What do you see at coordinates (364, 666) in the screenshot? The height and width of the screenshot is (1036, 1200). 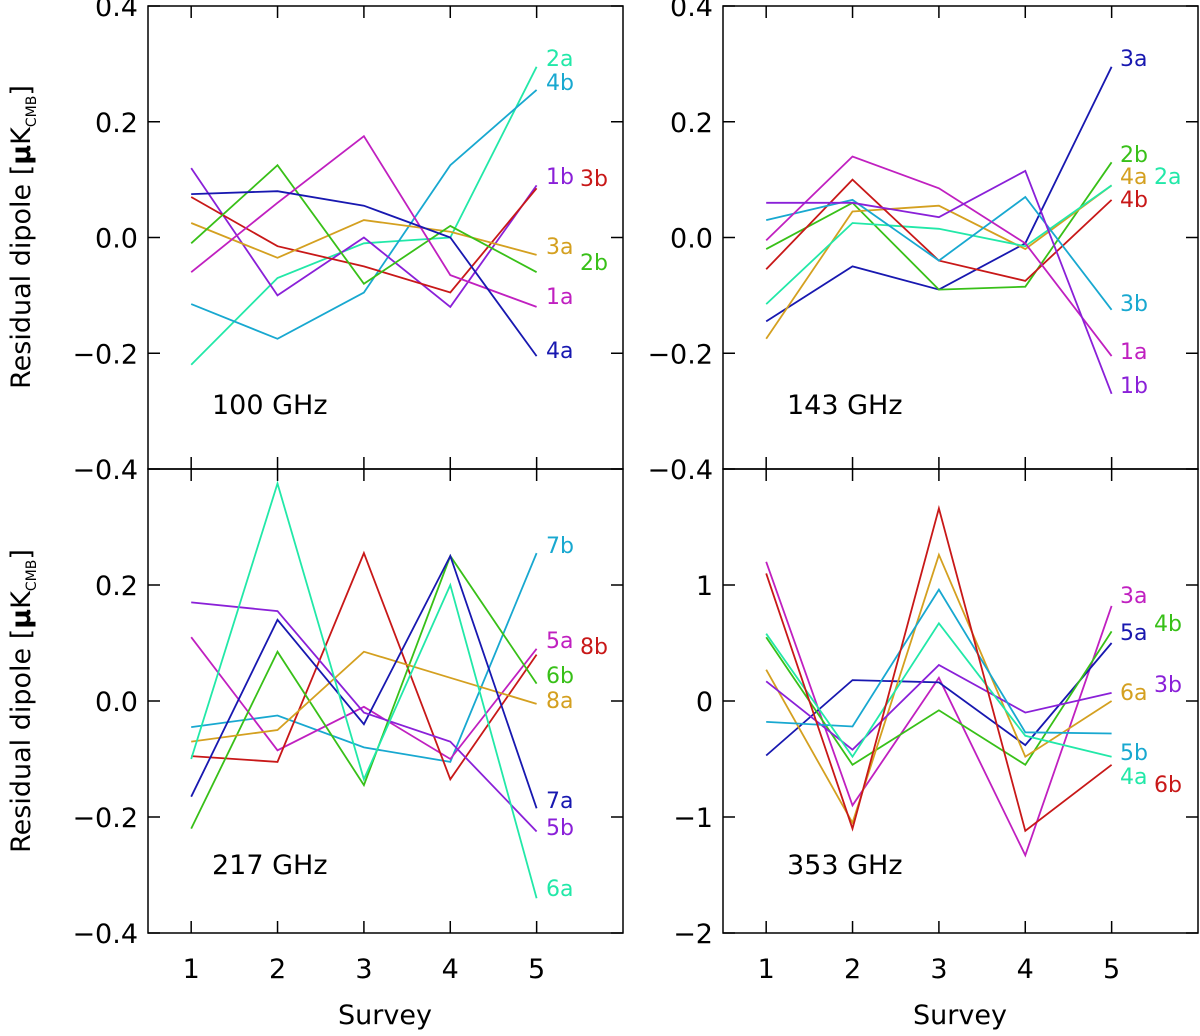 I see `series-line-8b` at bounding box center [364, 666].